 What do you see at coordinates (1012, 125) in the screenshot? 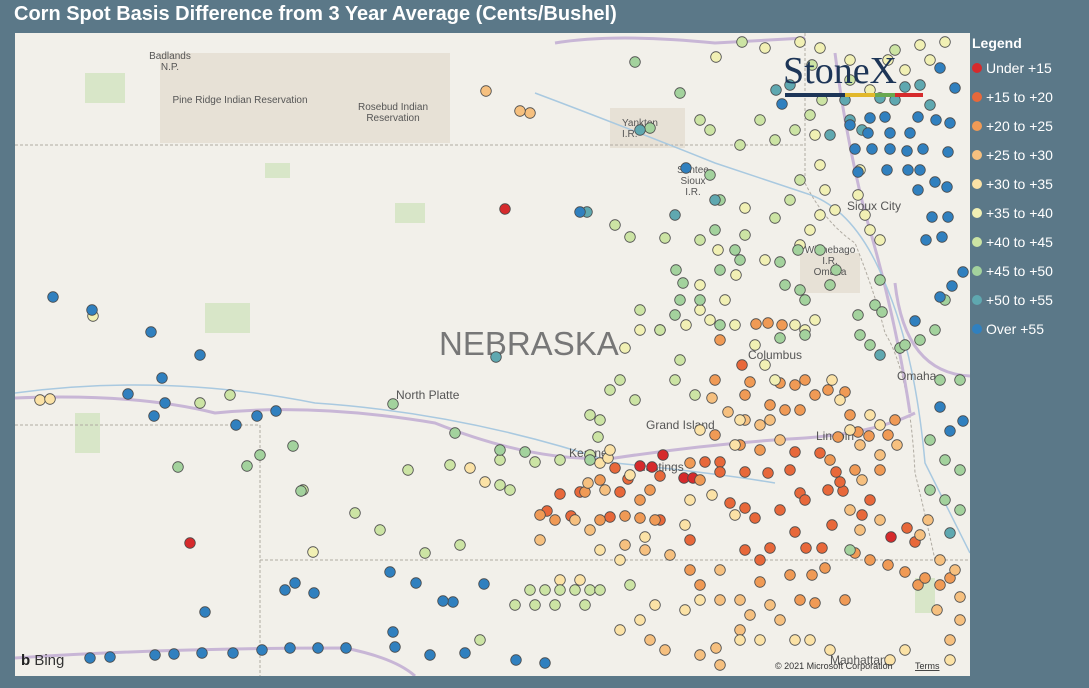
I see `legend-item: +20 to +25` at bounding box center [1012, 125].